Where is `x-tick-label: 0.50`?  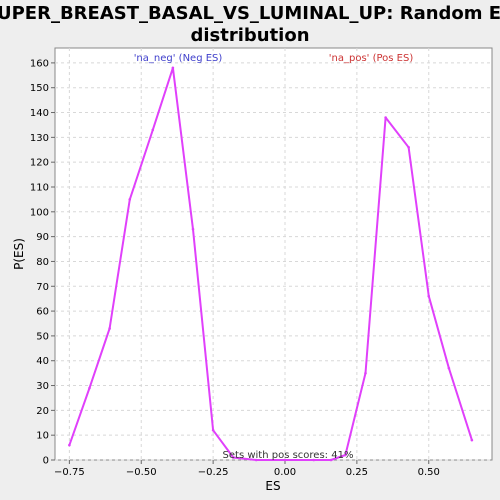 x-tick-label: 0.50 is located at coordinates (429, 472).